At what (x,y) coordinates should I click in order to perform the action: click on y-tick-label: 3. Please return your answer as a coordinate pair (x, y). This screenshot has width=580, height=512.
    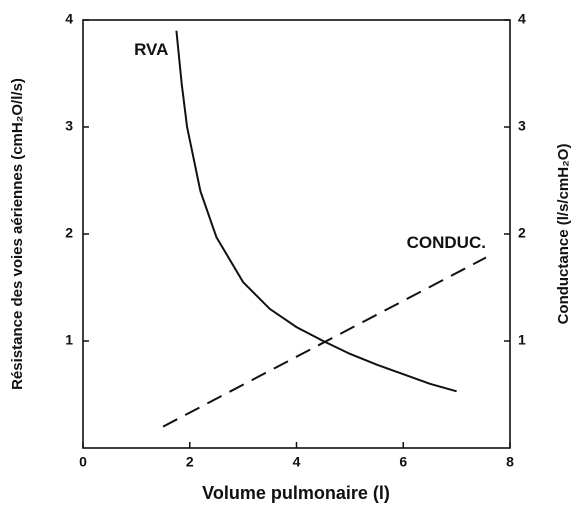
    Looking at the image, I should click on (69, 126).